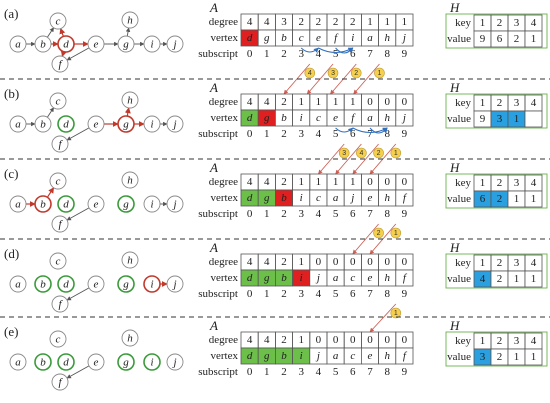 The width and height of the screenshot is (550, 403). What do you see at coordinates (250, 54) in the screenshot?
I see `subscript-value: 0` at bounding box center [250, 54].